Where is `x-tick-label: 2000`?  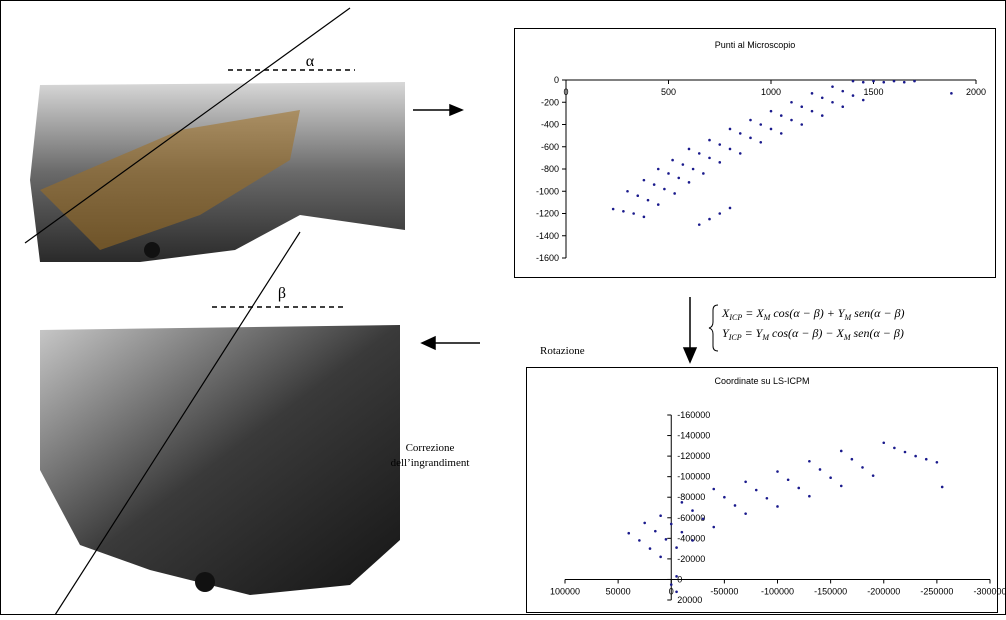 x-tick-label: 2000 is located at coordinates (976, 92).